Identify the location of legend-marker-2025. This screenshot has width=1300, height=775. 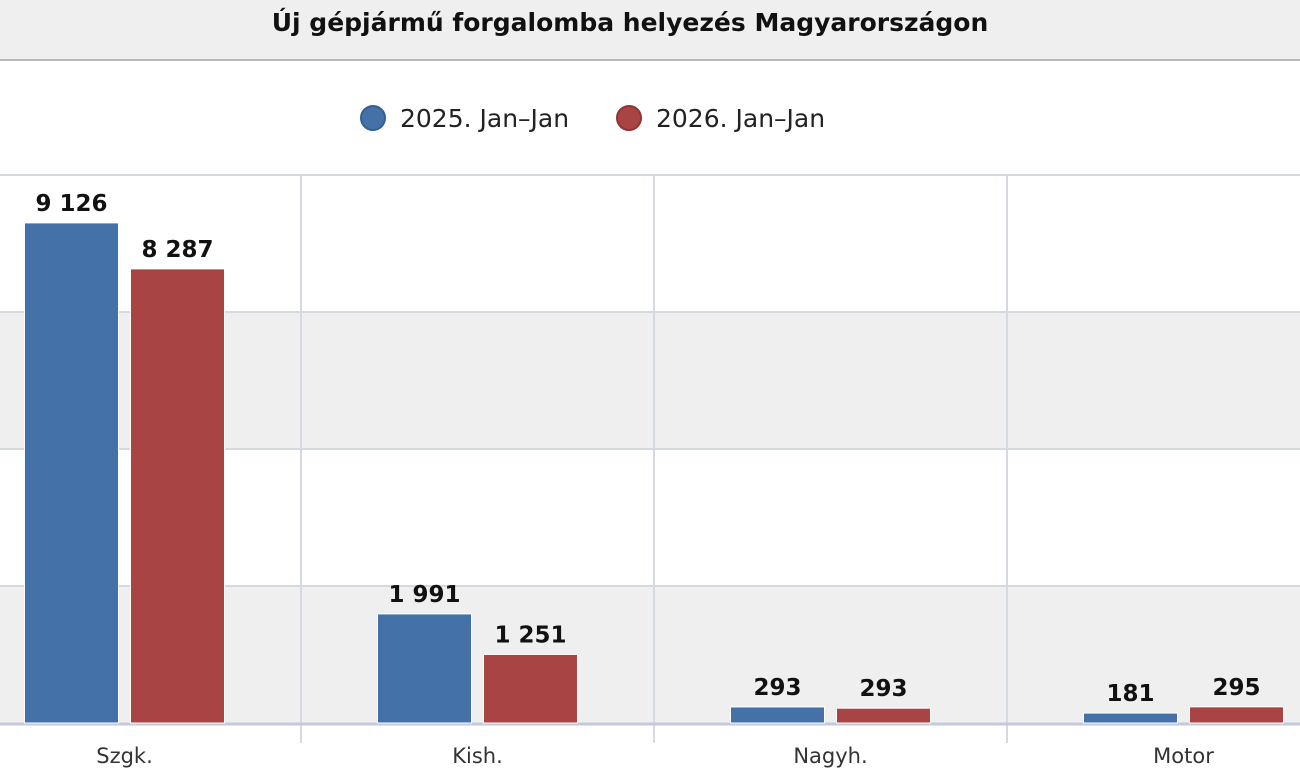
(373, 118).